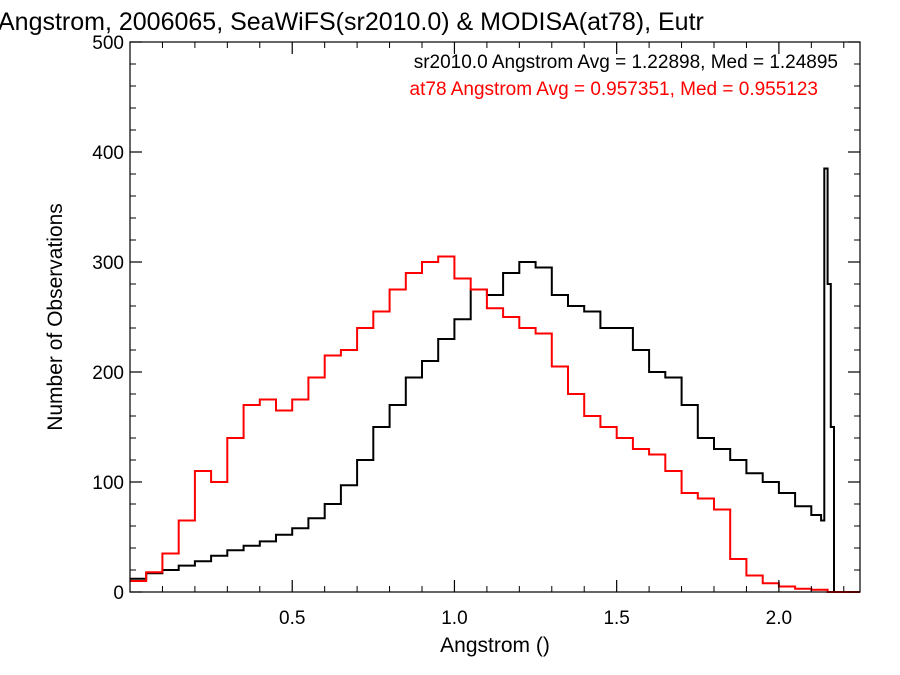 The image size is (900, 675). What do you see at coordinates (118, 593) in the screenshot?
I see `y-tick-label: 0` at bounding box center [118, 593].